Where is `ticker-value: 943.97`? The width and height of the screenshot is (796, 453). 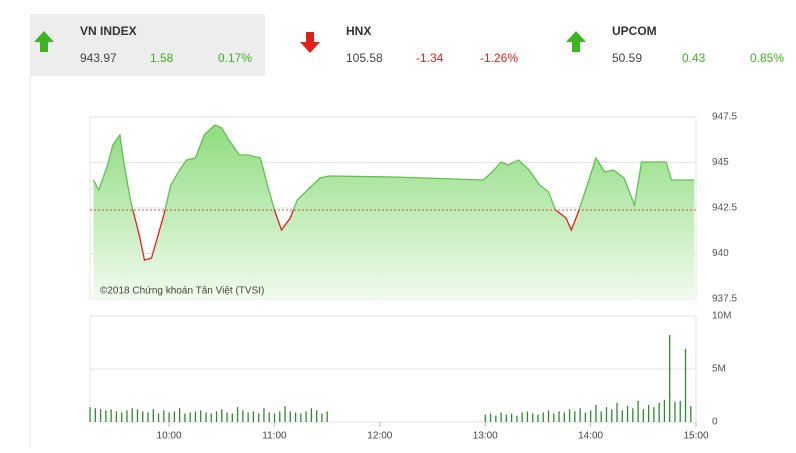
ticker-value: 943.97 is located at coordinates (98, 58).